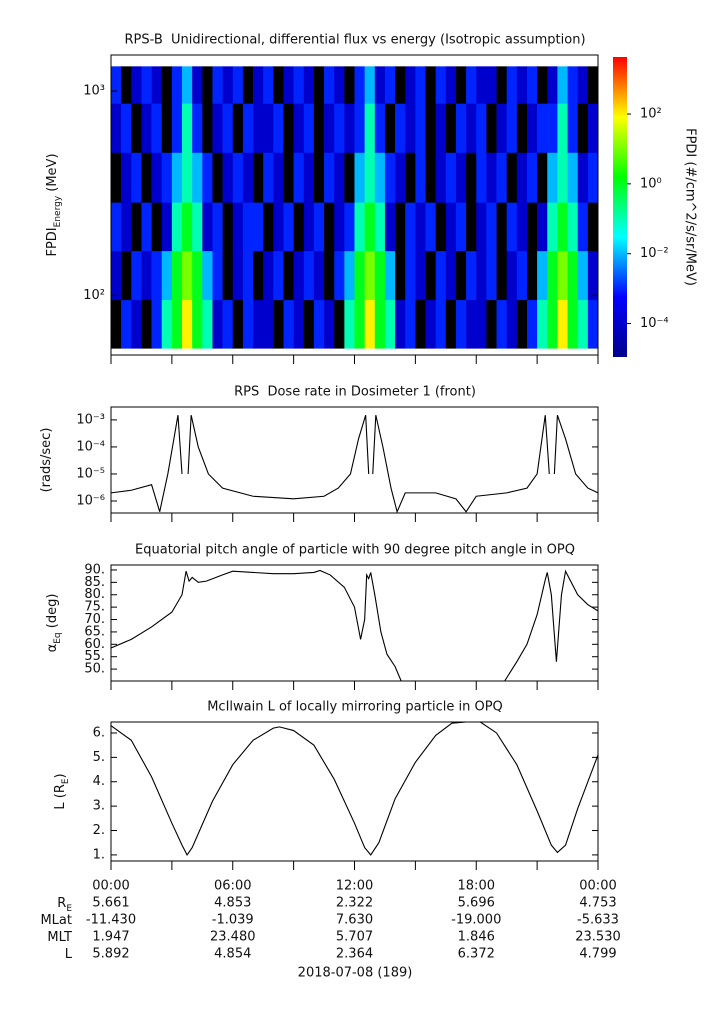 The height and width of the screenshot is (1019, 725). What do you see at coordinates (355, 973) in the screenshot?
I see `date-label: 2018-07-08 (189)` at bounding box center [355, 973].